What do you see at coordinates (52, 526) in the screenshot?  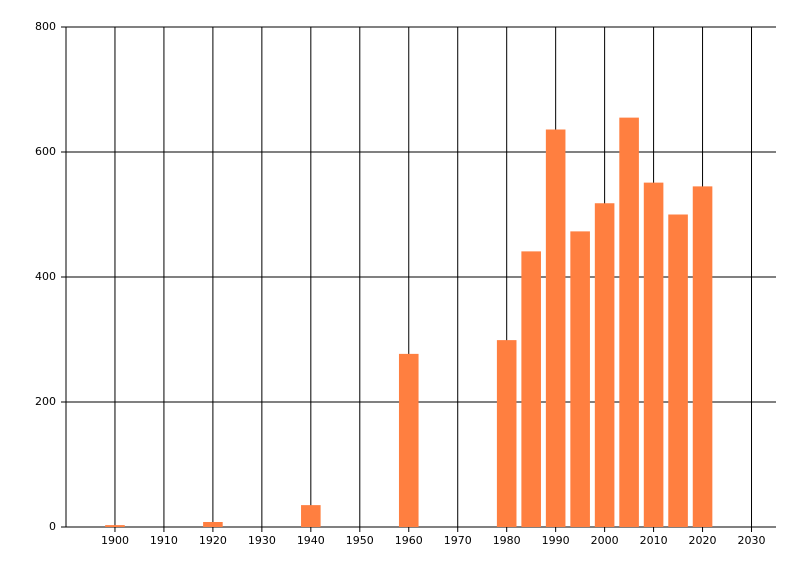 I see `y-tick-label: 0` at bounding box center [52, 526].